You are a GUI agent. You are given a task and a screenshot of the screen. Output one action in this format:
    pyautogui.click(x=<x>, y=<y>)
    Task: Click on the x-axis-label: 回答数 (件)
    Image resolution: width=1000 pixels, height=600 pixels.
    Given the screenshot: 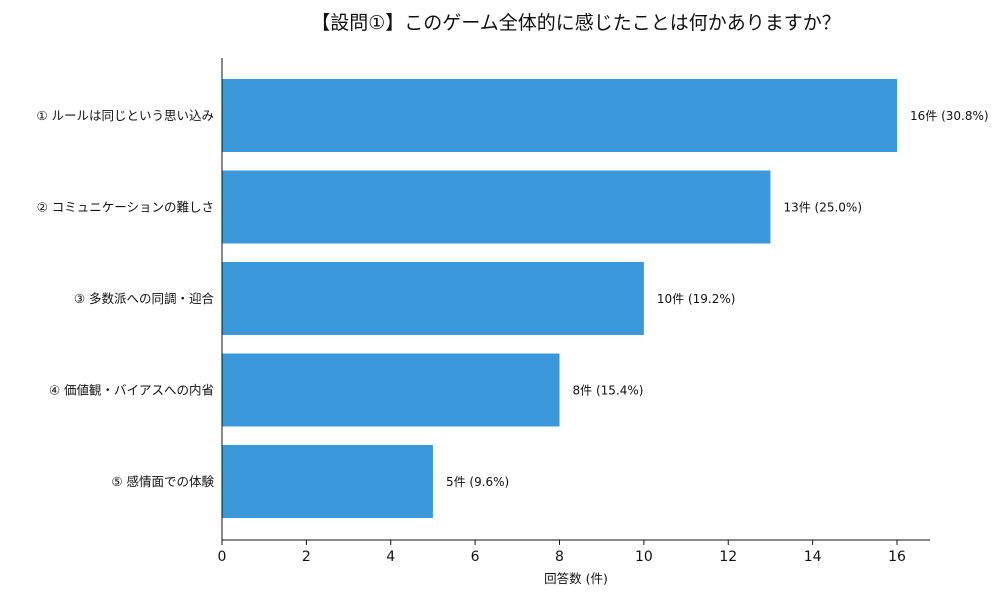 What is the action you would take?
    pyautogui.click(x=576, y=578)
    